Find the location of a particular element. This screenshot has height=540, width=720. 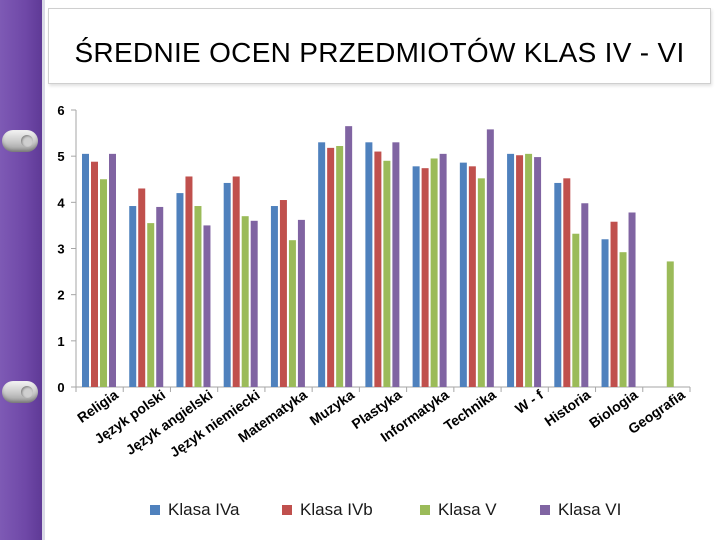

bar-muzyka-klasa-iva is located at coordinates (322, 264).